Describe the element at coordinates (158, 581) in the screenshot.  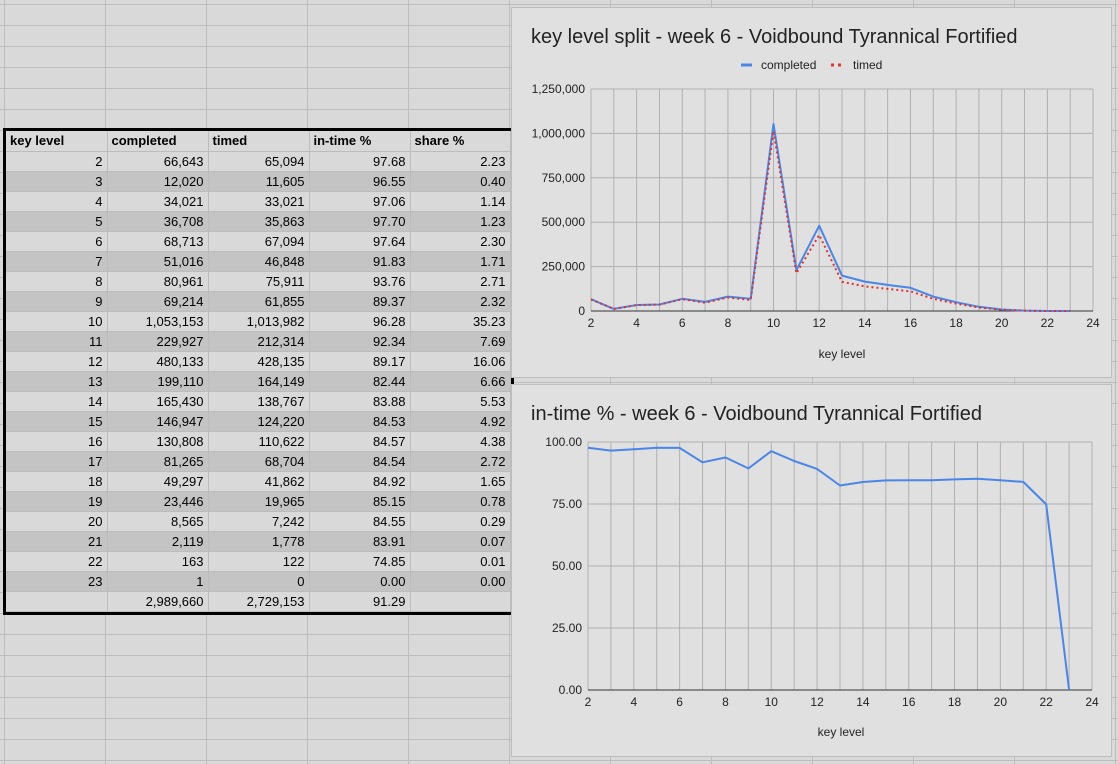
I see `table-cell: 1` at that location.